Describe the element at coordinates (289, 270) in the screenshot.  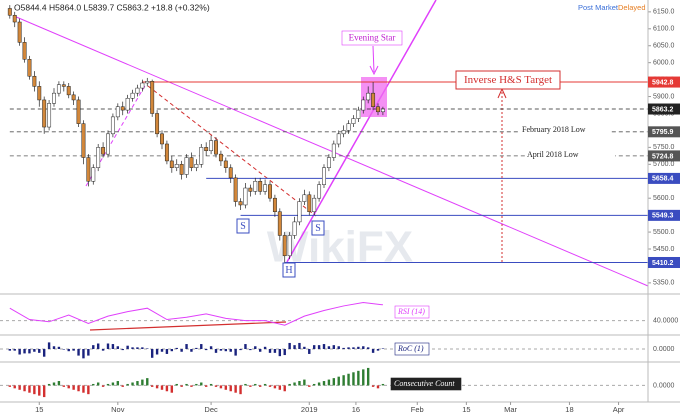
I see `annotation-box` at that location.